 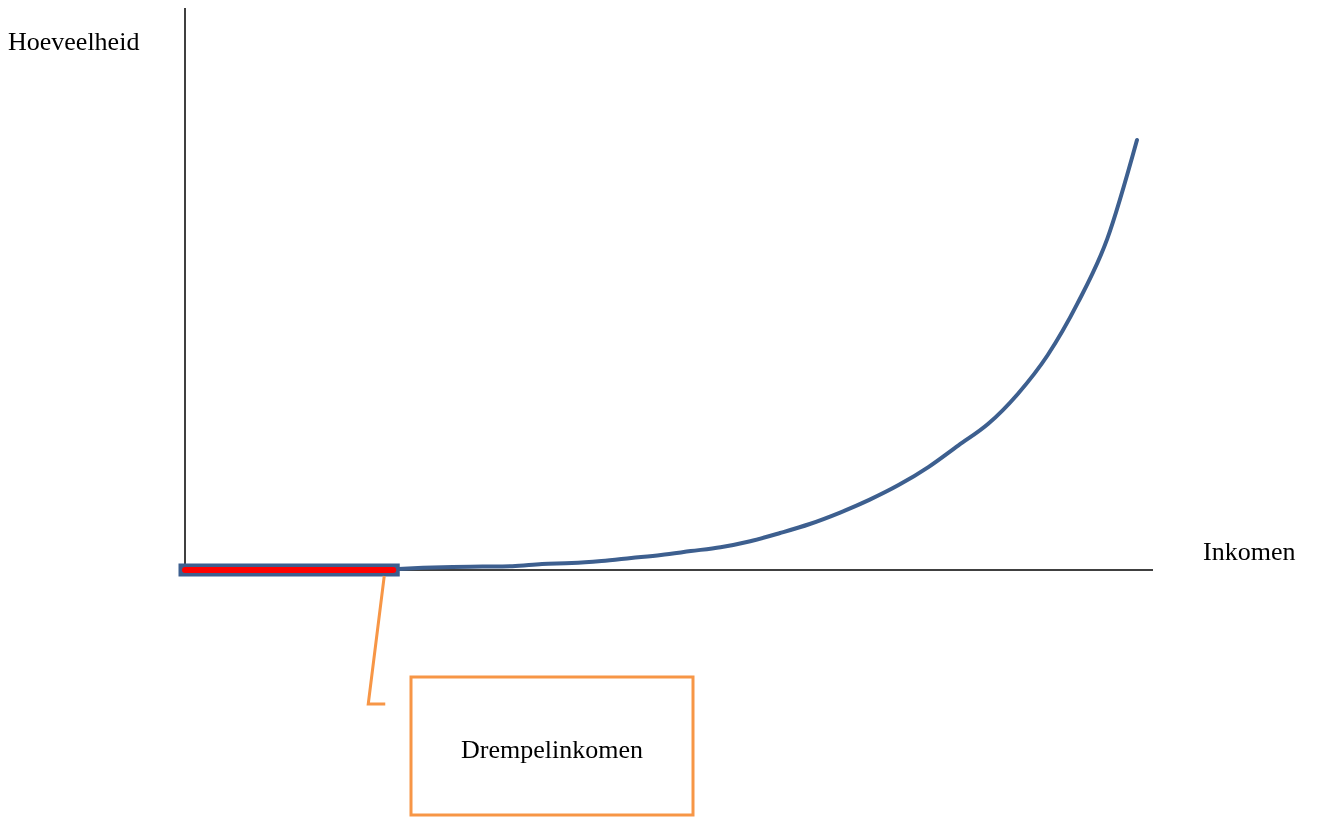 What do you see at coordinates (552, 749) in the screenshot?
I see `text: Drempelinkomen` at bounding box center [552, 749].